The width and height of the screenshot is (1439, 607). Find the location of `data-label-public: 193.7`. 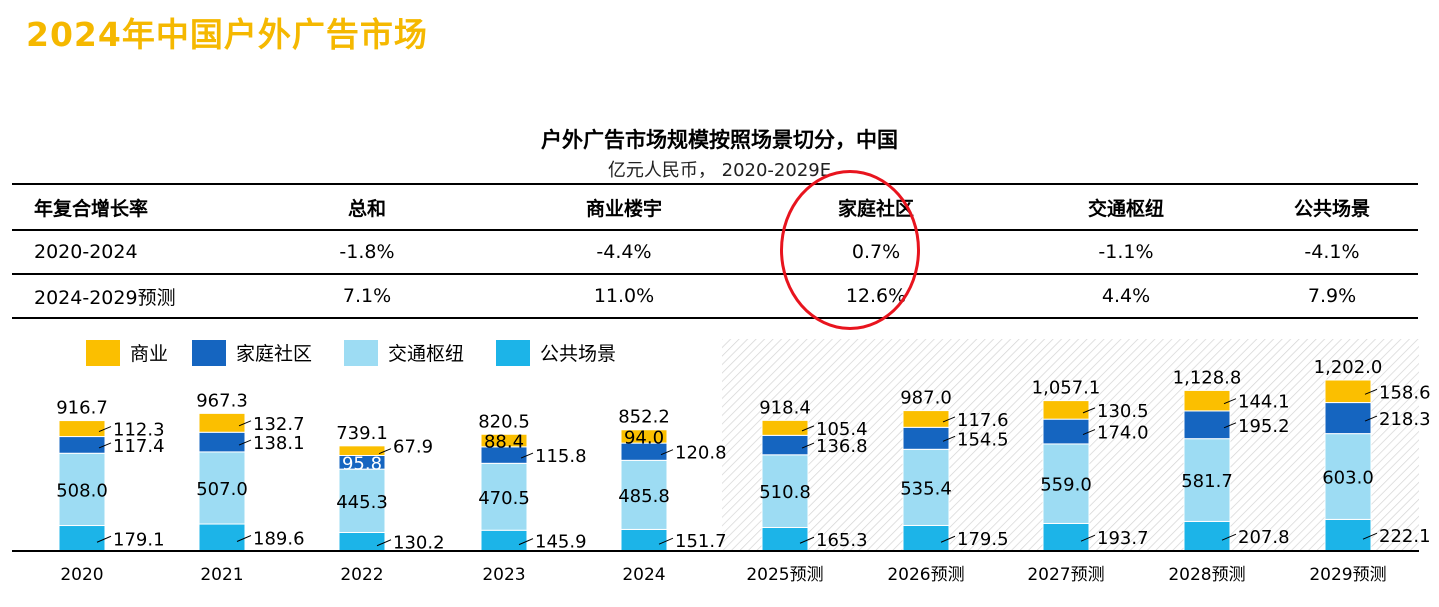

data-label-public: 193.7 is located at coordinates (1123, 538).